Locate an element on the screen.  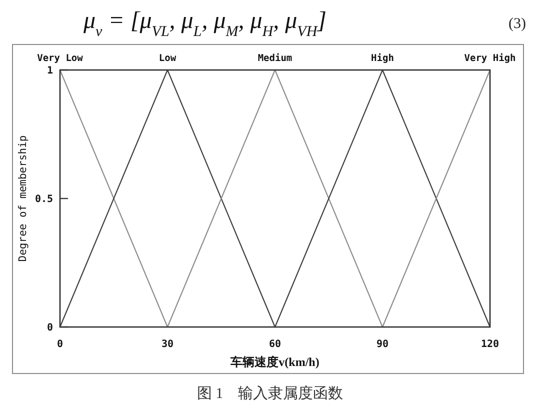
text: (3) is located at coordinates (517, 24).